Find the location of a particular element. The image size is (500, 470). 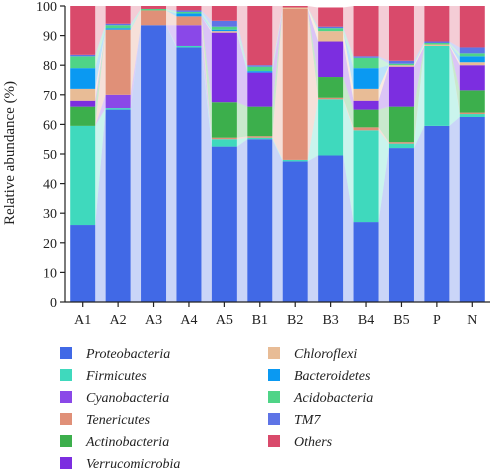

x-tick-label: N is located at coordinates (472, 320).